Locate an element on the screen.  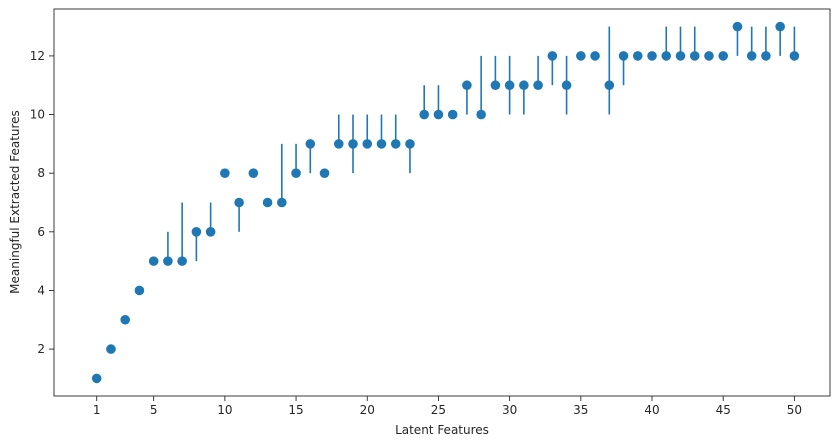
y-tick-label: 6 is located at coordinates (41, 232).